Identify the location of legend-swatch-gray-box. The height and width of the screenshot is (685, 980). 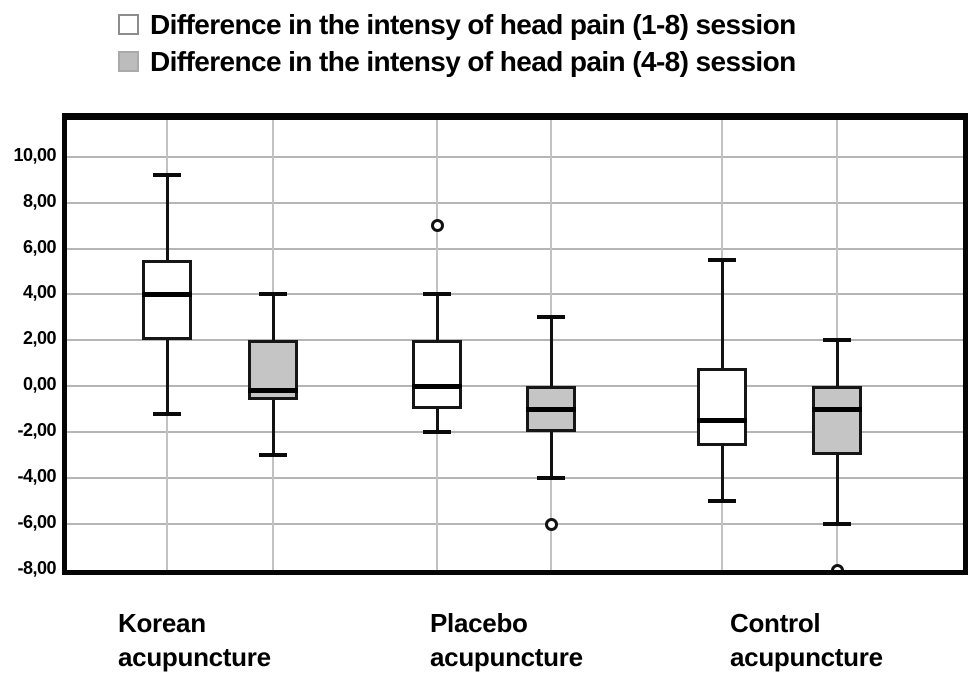
(128, 61).